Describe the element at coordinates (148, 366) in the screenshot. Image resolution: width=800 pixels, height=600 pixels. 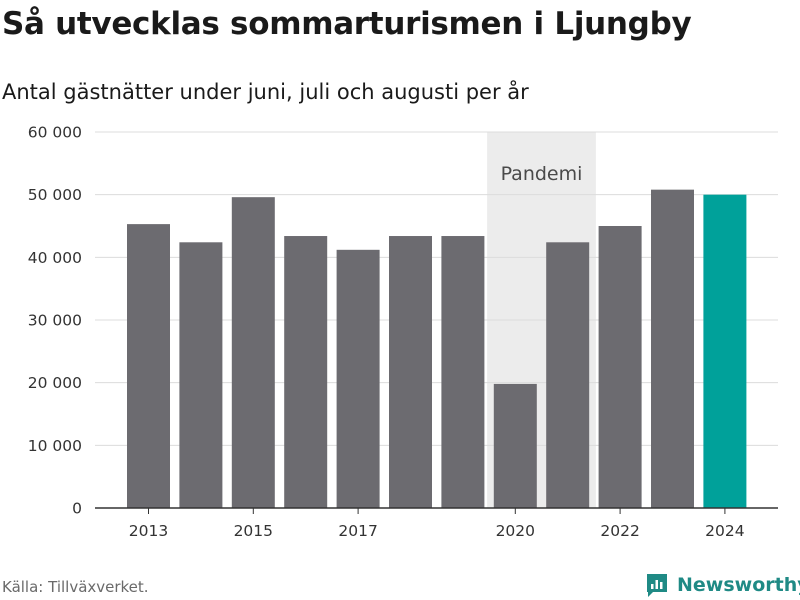
I see `bar-2013` at that location.